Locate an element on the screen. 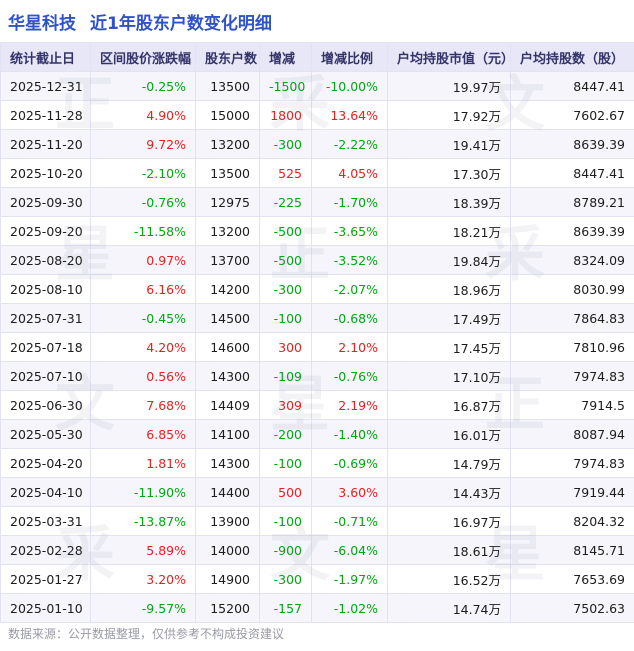 The height and width of the screenshot is (651, 634). table-cell: 7864.83 is located at coordinates (572, 318).